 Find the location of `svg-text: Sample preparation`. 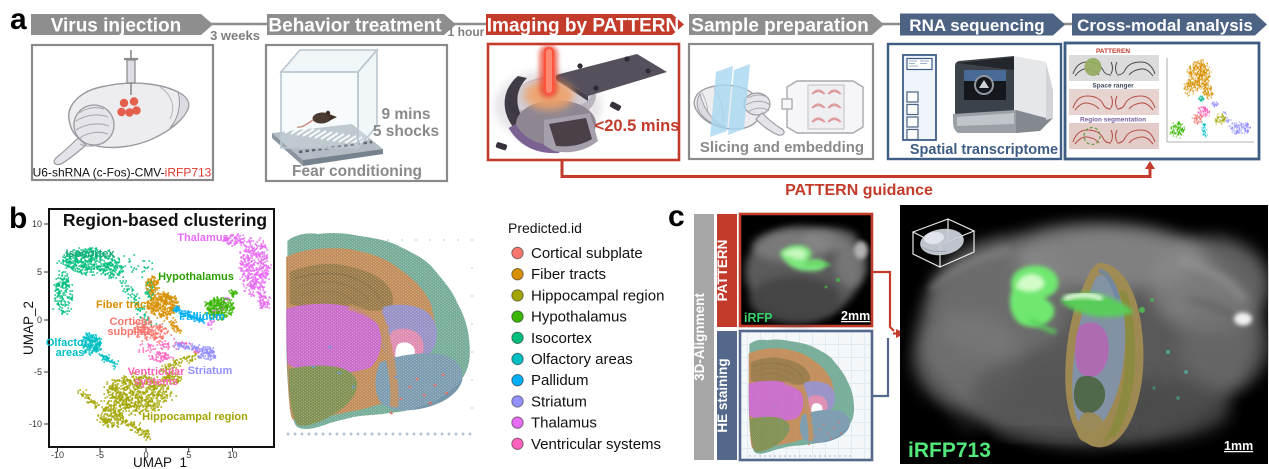

svg-text: Sample preparation is located at coordinates (779, 26).